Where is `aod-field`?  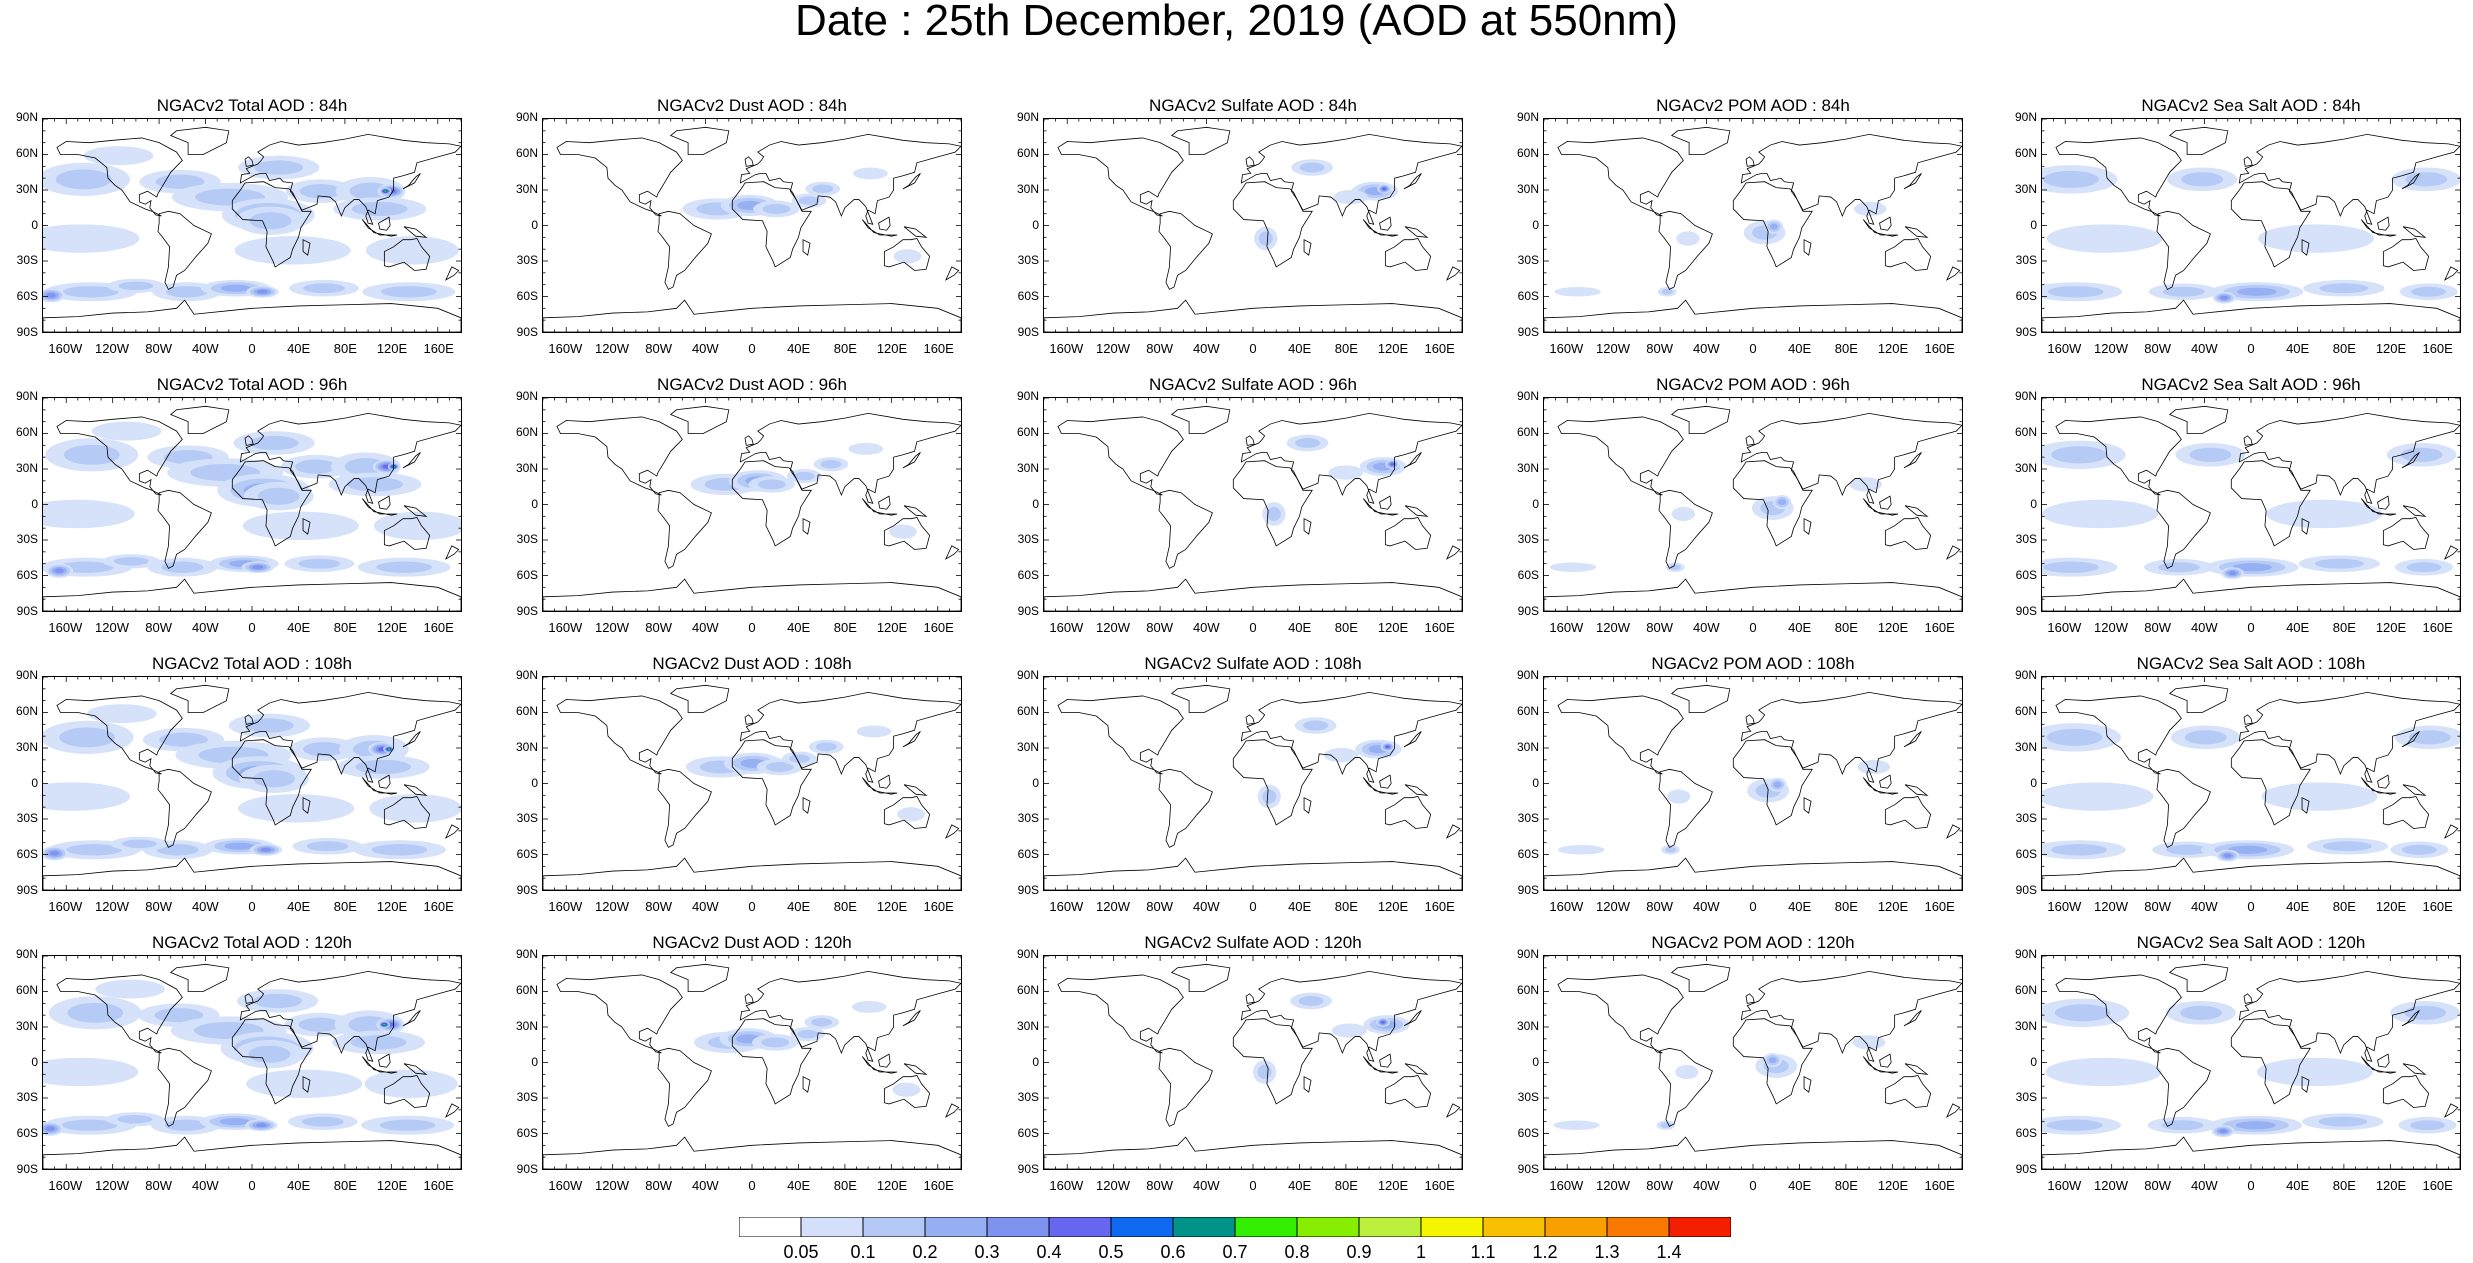
aod-field is located at coordinates (1329, 763).